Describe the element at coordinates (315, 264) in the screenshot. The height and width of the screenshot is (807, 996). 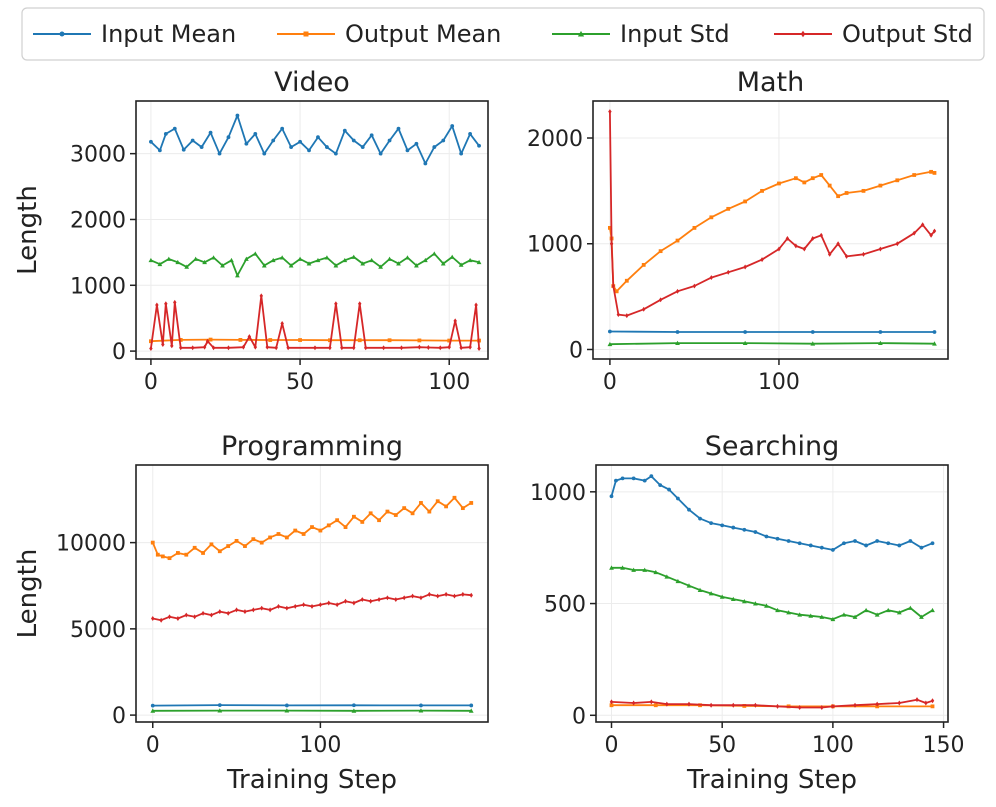
I see `series-line-input-std` at that location.